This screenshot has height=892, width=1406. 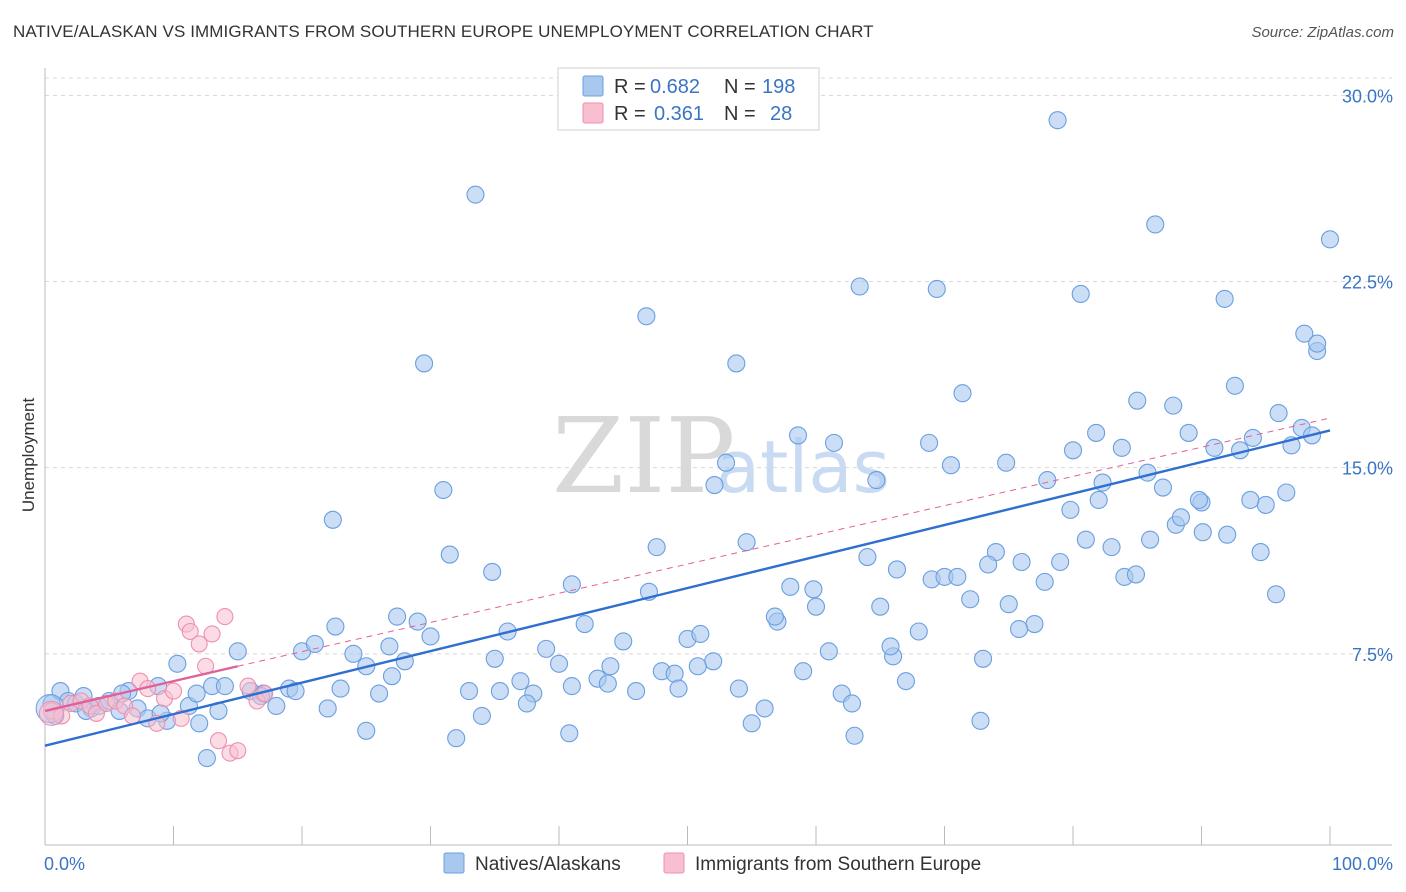 What do you see at coordinates (454, 863) in the screenshot?
I see `bottom-legend-swatch-blue` at bounding box center [454, 863].